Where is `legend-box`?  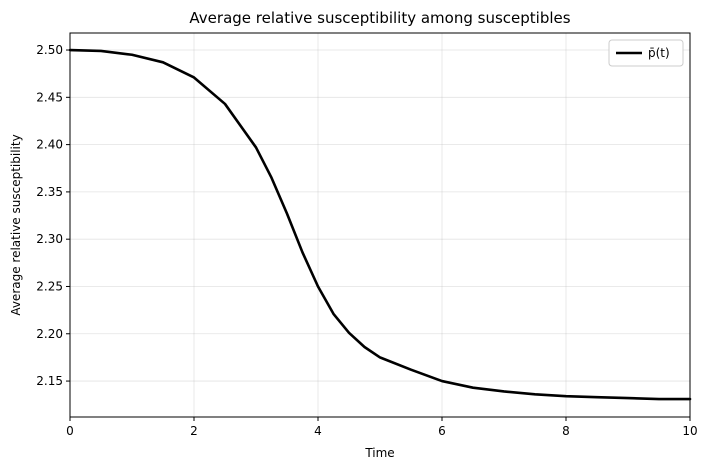
legend-box is located at coordinates (646, 53).